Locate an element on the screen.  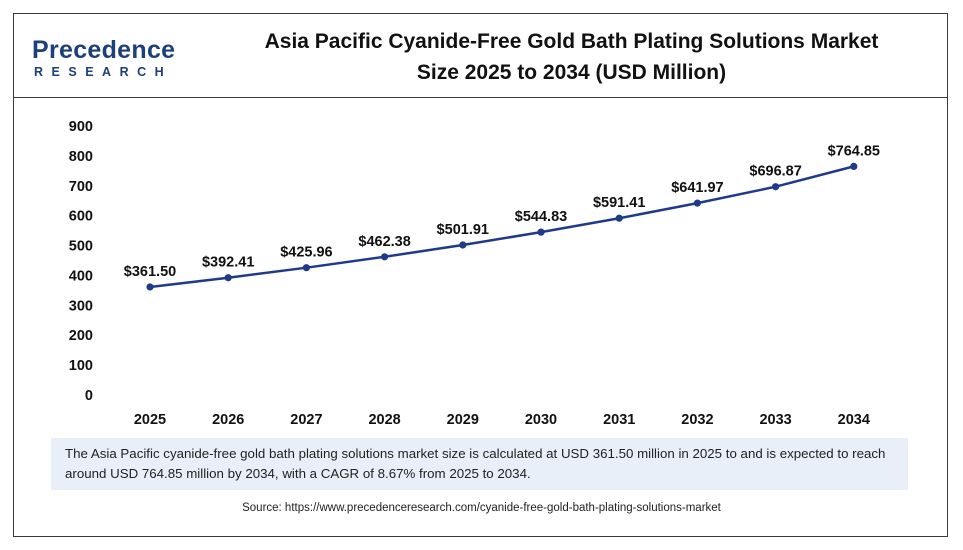
chart-title-line-2: Size 2025 to 2034 (USD Million) is located at coordinates (571, 72).